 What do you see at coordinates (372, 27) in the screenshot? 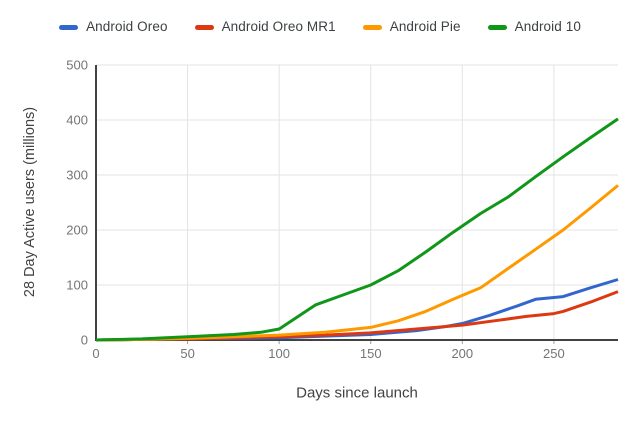
I see `legend-swatch-android-pie` at bounding box center [372, 27].